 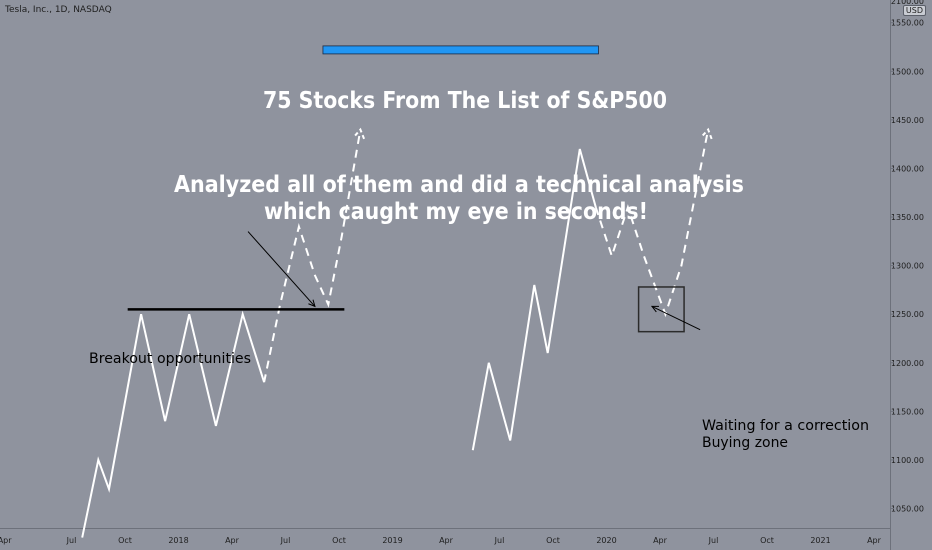 I want to click on x-tick-label: 2019, so click(x=392, y=540).